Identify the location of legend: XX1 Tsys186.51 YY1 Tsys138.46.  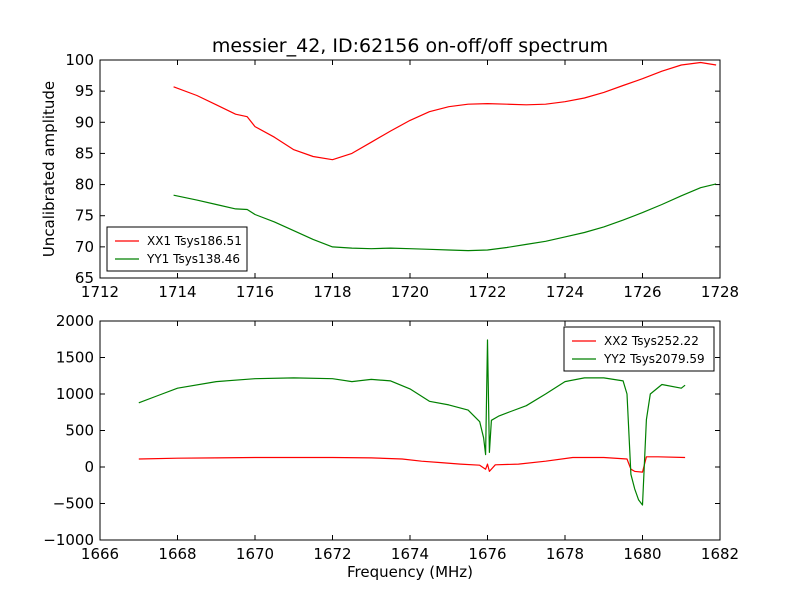
(177, 249).